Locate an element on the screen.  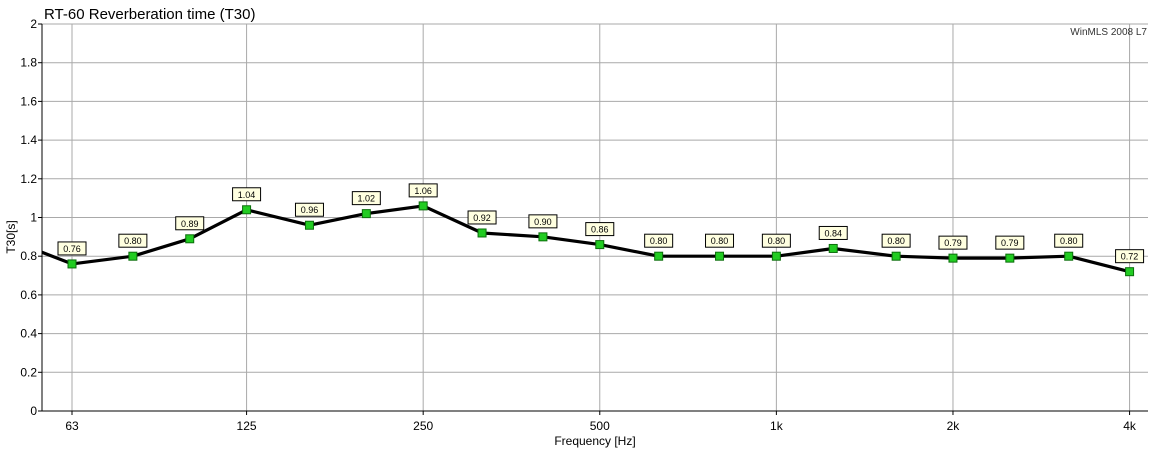
y-tick-label: 1.8 is located at coordinates (28, 63).